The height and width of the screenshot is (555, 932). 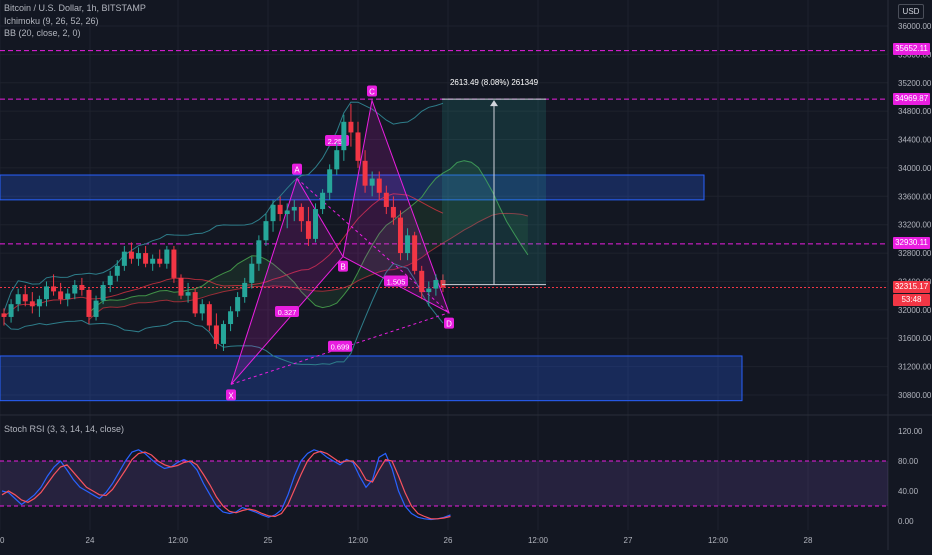 I want to click on rsi-band-fill, so click(x=444, y=483).